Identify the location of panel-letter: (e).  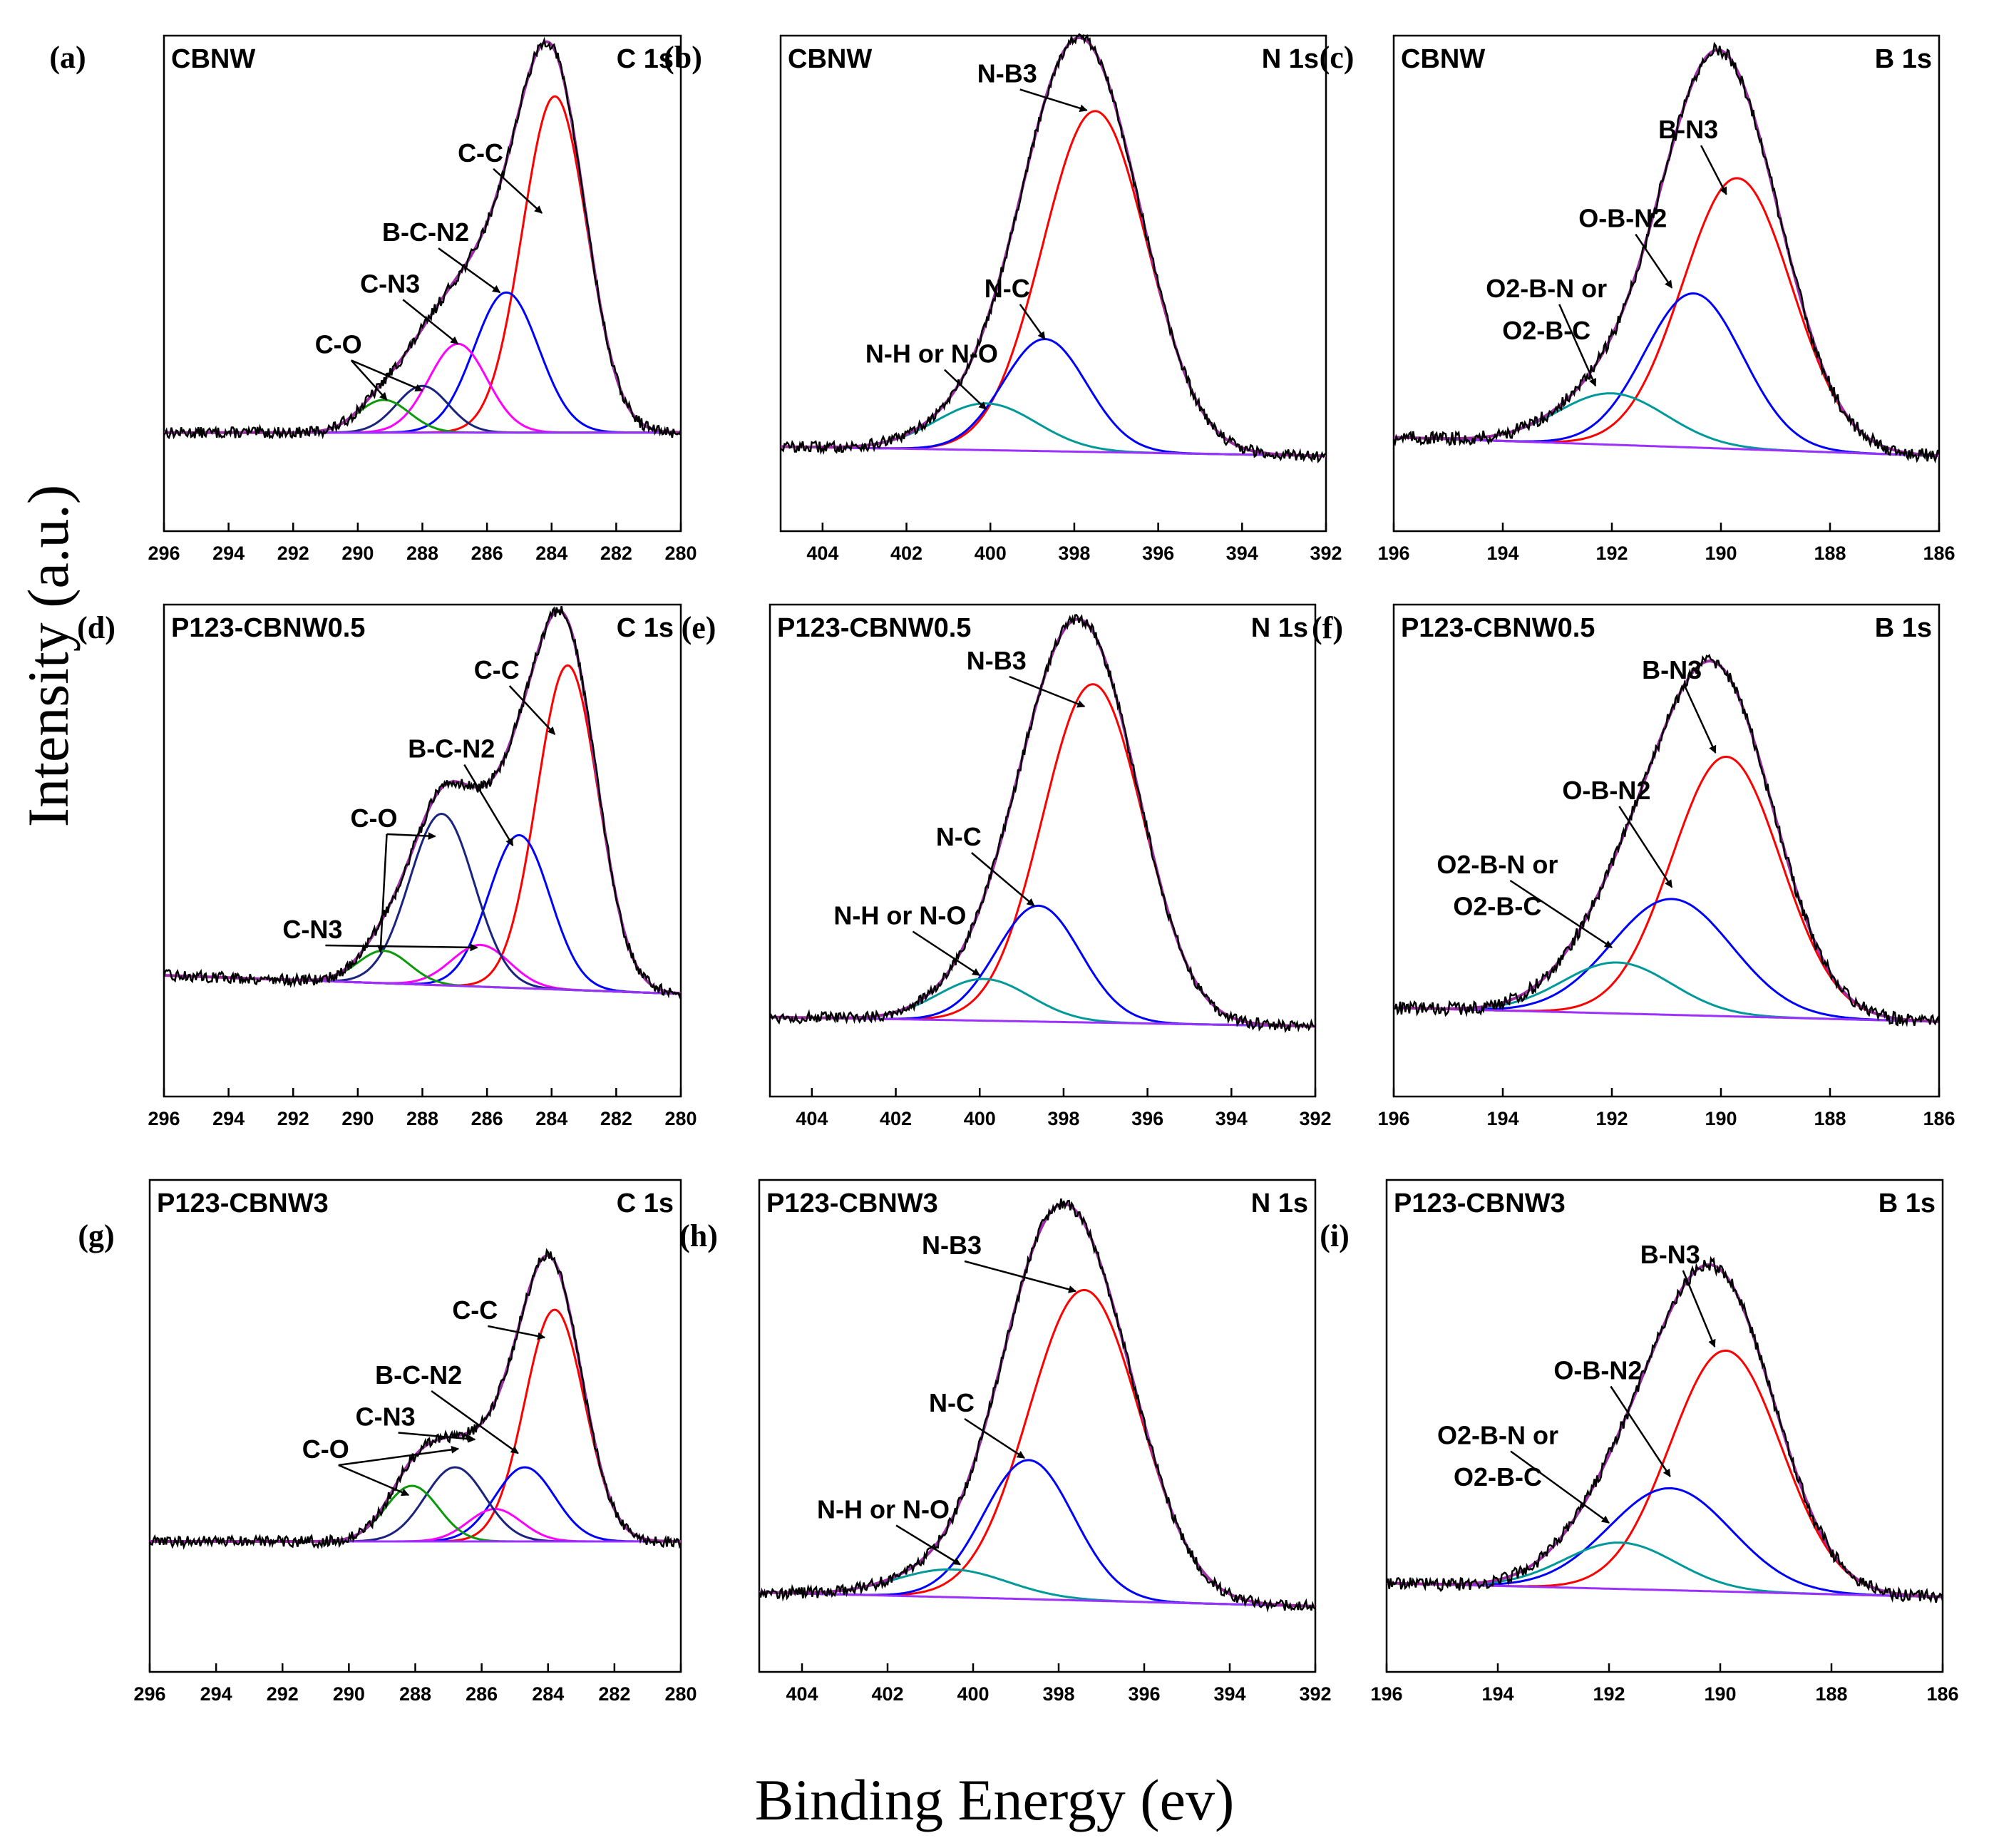
(699, 627).